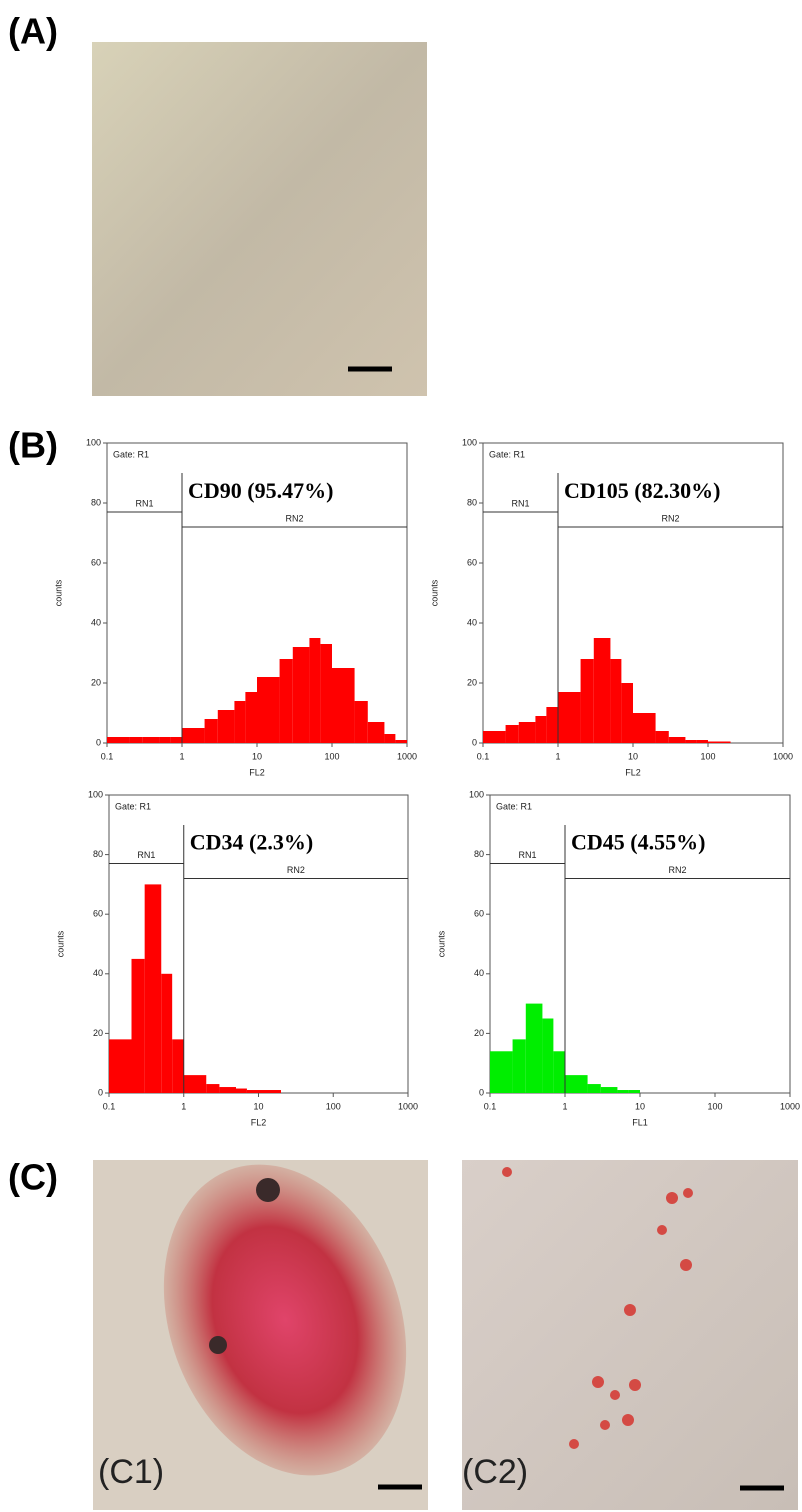 Image resolution: width=802 pixels, height=1512 pixels. I want to click on y-tick-label: 100, so click(95, 794).